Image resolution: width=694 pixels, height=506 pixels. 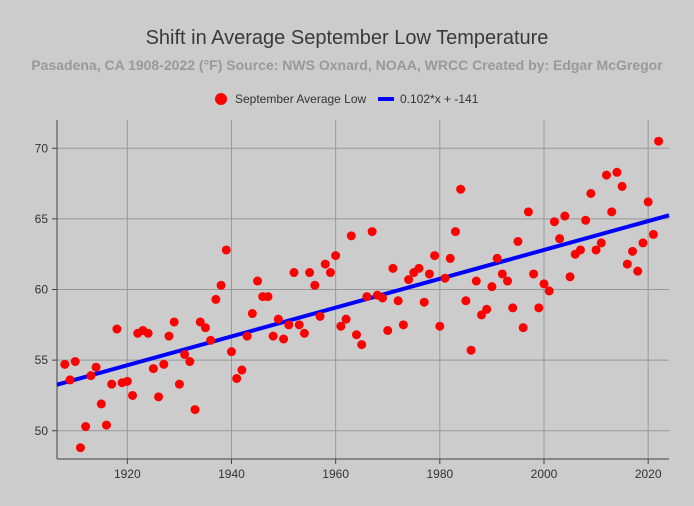 What do you see at coordinates (231, 474) in the screenshot?
I see `x-tick-label: 1940` at bounding box center [231, 474].